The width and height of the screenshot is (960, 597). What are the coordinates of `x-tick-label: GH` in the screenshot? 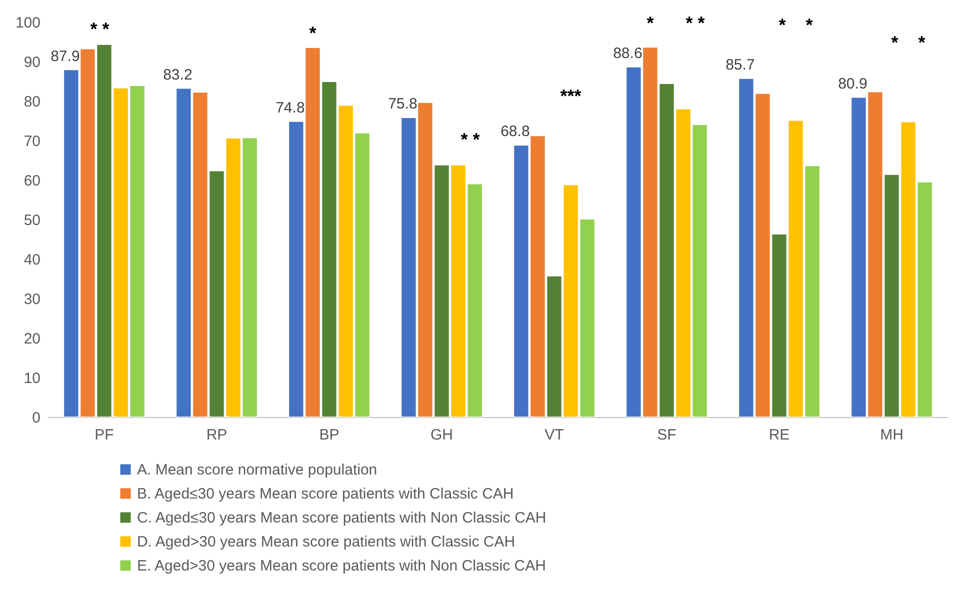 It's located at (441, 435).